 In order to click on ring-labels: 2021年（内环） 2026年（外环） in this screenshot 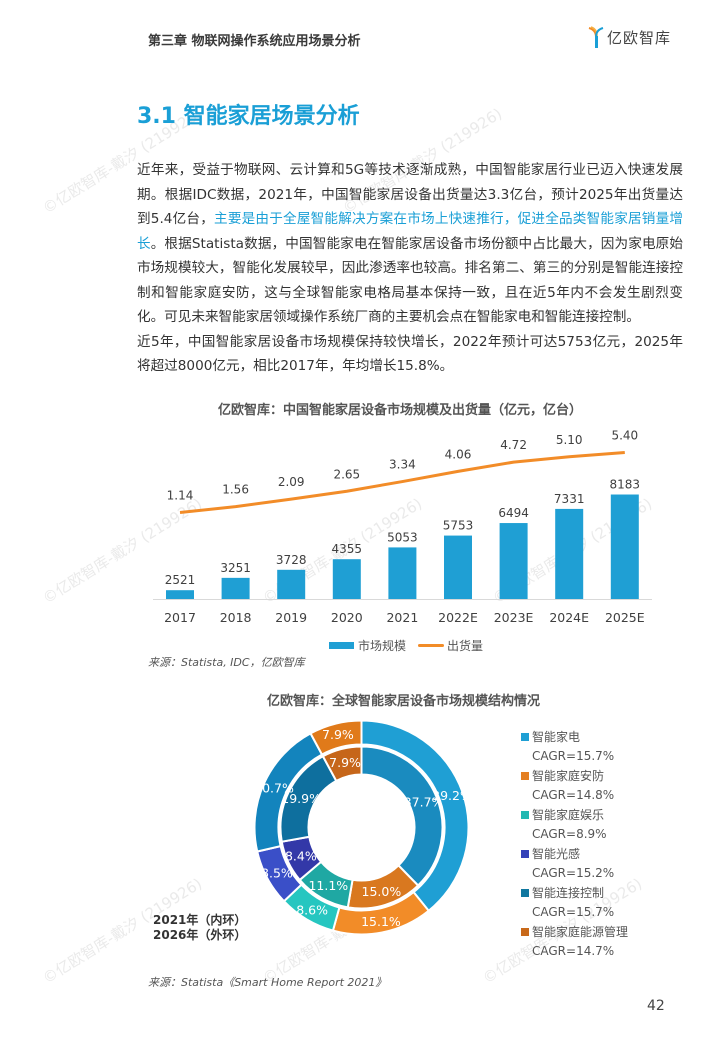, I will do `click(199, 928)`.